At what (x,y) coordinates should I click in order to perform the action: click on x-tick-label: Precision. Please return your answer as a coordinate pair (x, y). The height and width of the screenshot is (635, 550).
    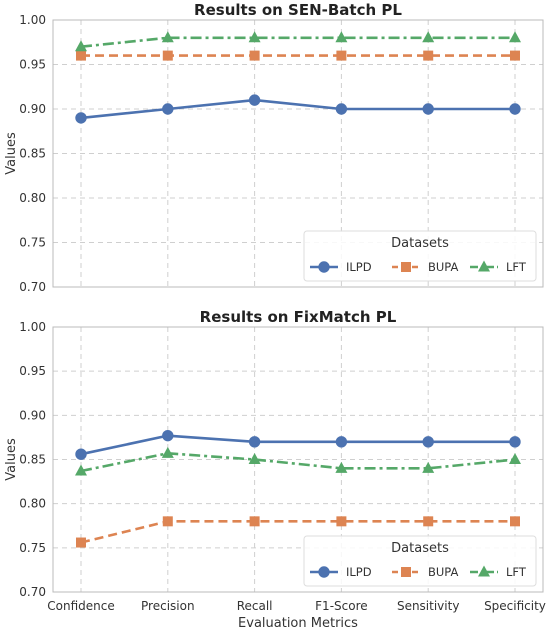
    Looking at the image, I should click on (168, 606).